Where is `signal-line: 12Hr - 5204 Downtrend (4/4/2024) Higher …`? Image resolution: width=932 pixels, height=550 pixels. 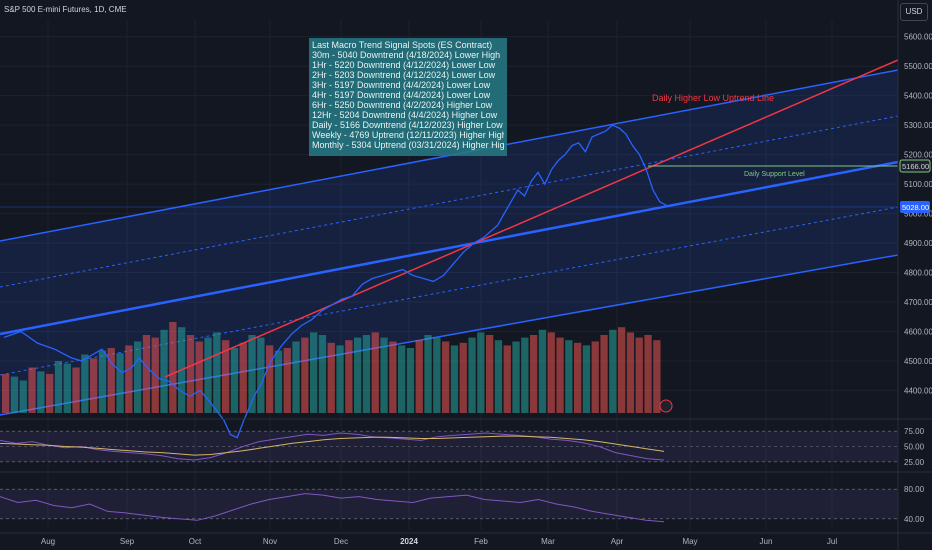
signal-line: 12Hr - 5204 Downtrend (4/4/2024) Higher … is located at coordinates (405, 115).